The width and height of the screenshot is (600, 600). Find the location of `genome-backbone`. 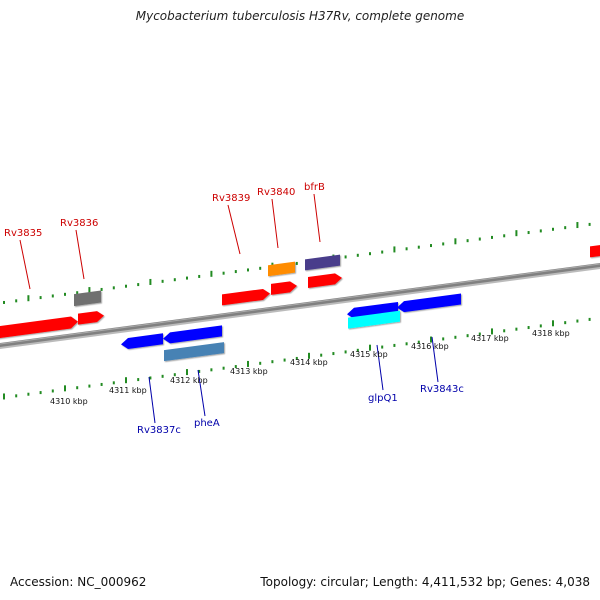

genome-backbone is located at coordinates (300, 306).